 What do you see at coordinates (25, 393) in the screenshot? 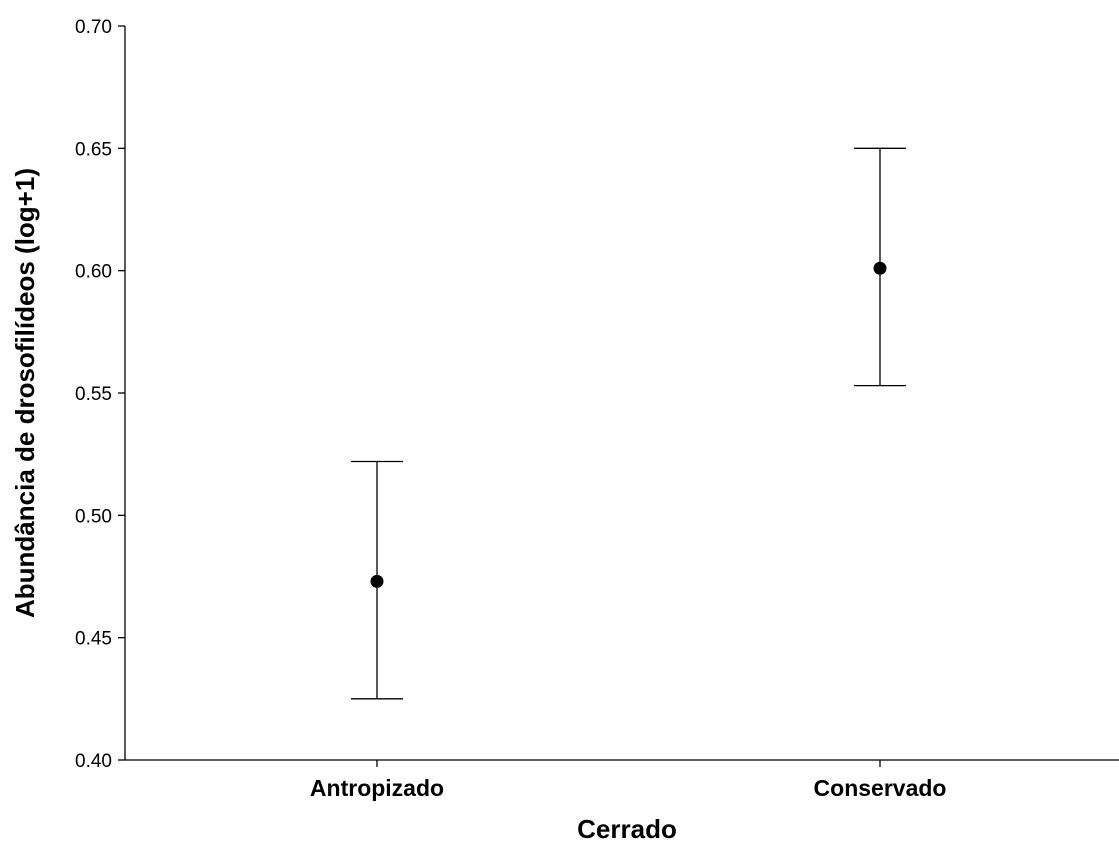
I see `y-axis-title: Abundância de drosofilídeos (log+1)` at bounding box center [25, 393].